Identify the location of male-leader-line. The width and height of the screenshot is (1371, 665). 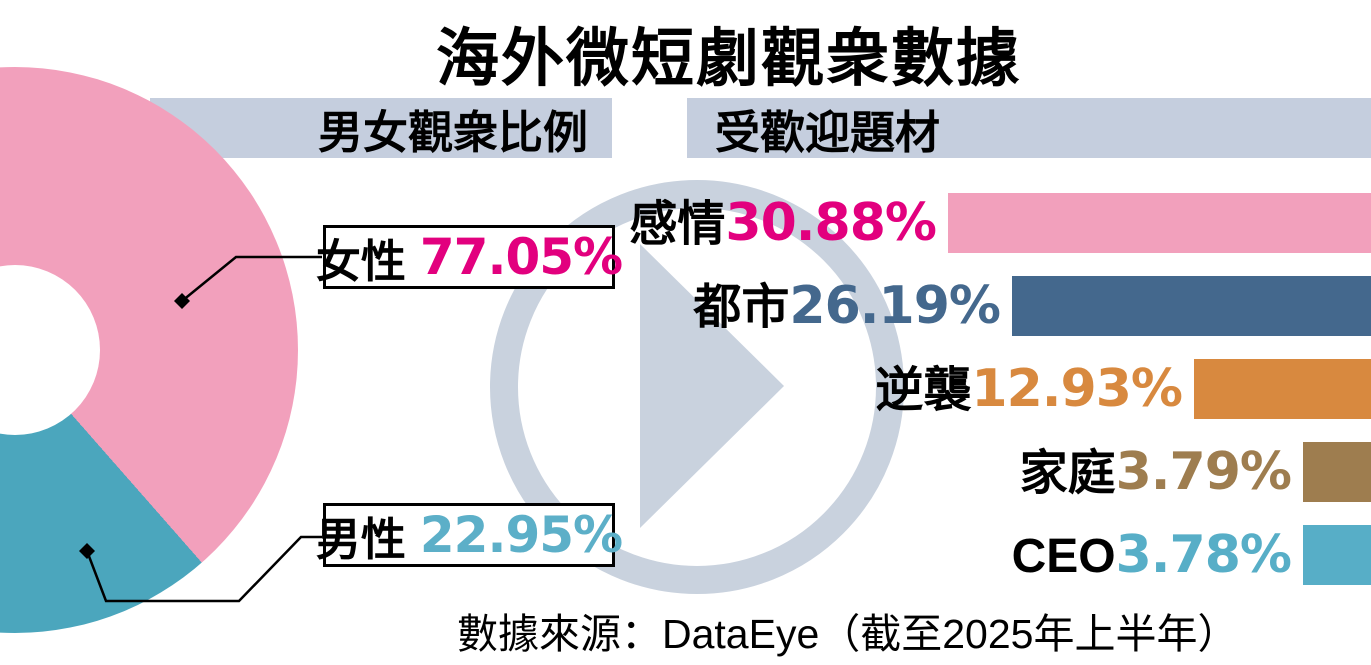
(203, 569).